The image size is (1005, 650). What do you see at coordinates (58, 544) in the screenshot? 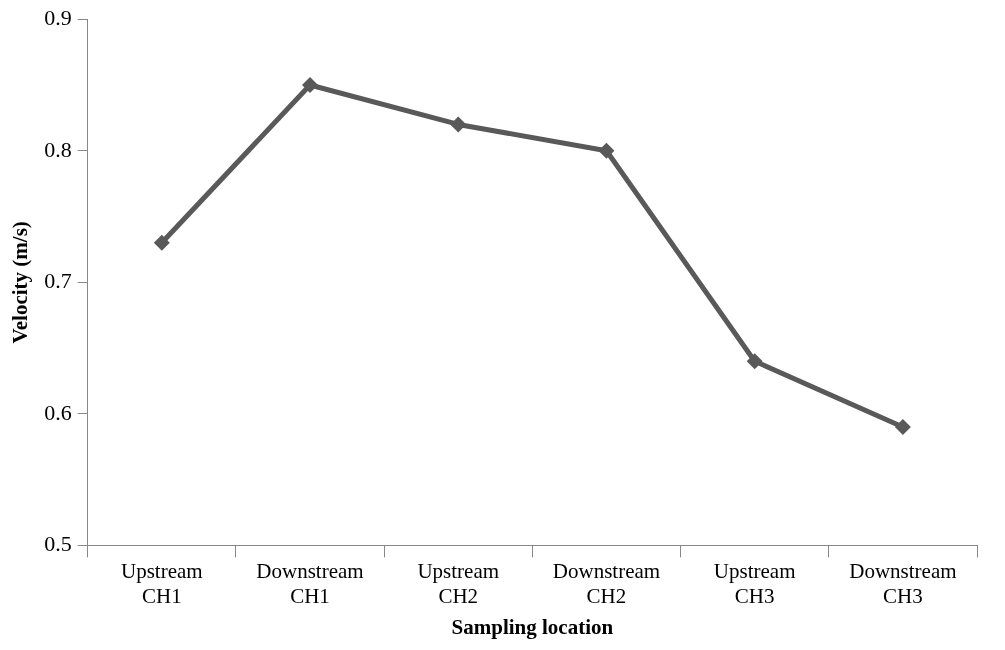
I see `y-tick-label: 0.5` at bounding box center [58, 544].